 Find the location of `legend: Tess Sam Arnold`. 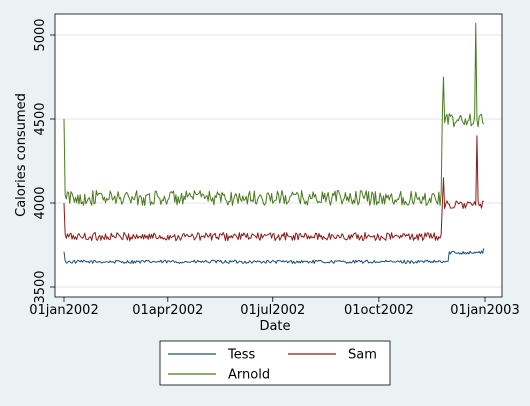

legend: Tess Sam Arnold is located at coordinates (275, 363).